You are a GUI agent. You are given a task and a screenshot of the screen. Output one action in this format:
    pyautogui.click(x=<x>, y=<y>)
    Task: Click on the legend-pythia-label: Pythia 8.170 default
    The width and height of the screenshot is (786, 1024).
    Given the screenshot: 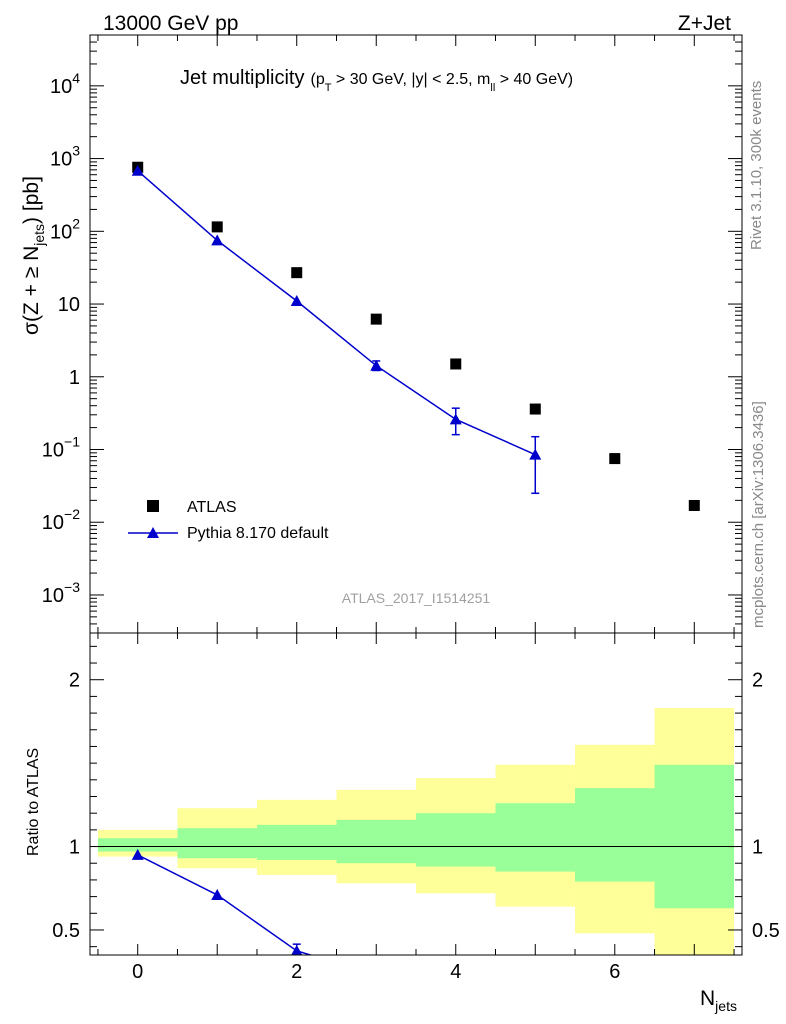 What is the action you would take?
    pyautogui.click(x=258, y=533)
    